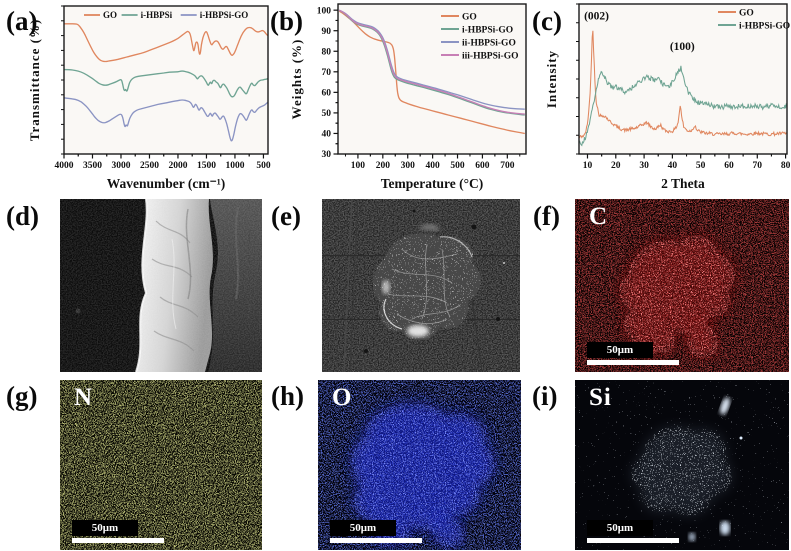 The height and width of the screenshot is (551, 791). What do you see at coordinates (296, 79) in the screenshot?
I see `svg-text: Weights (%)` at bounding box center [296, 79].